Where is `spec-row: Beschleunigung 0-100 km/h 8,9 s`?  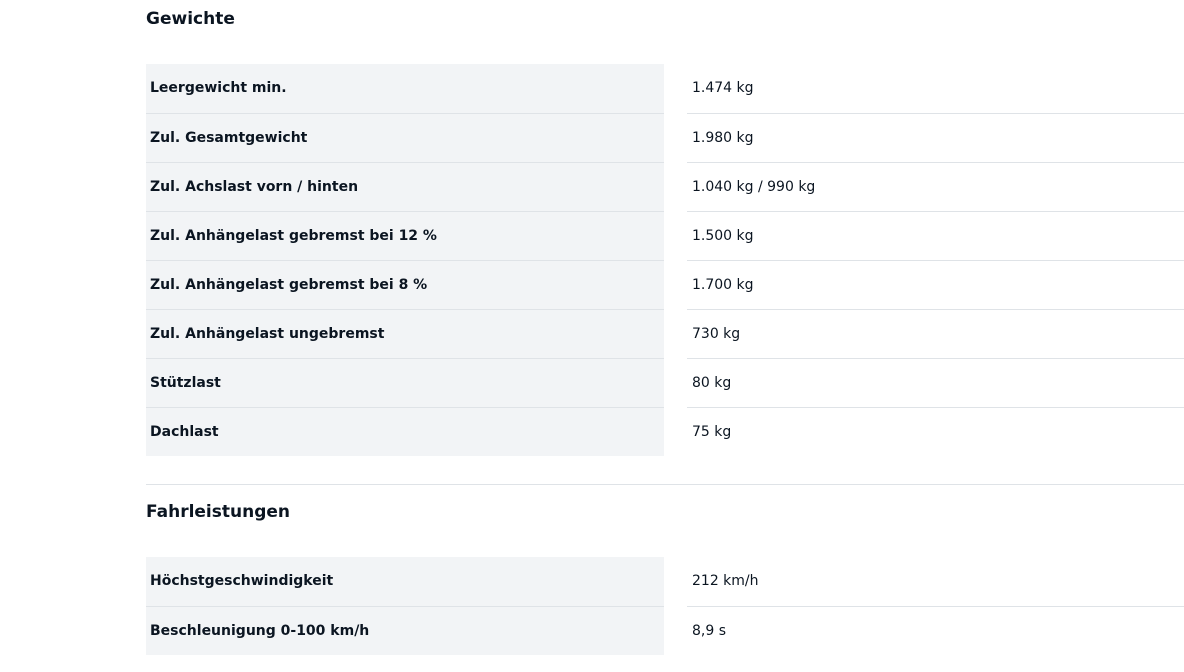
spec-row: Beschleunigung 0-100 km/h 8,9 s is located at coordinates (665, 630).